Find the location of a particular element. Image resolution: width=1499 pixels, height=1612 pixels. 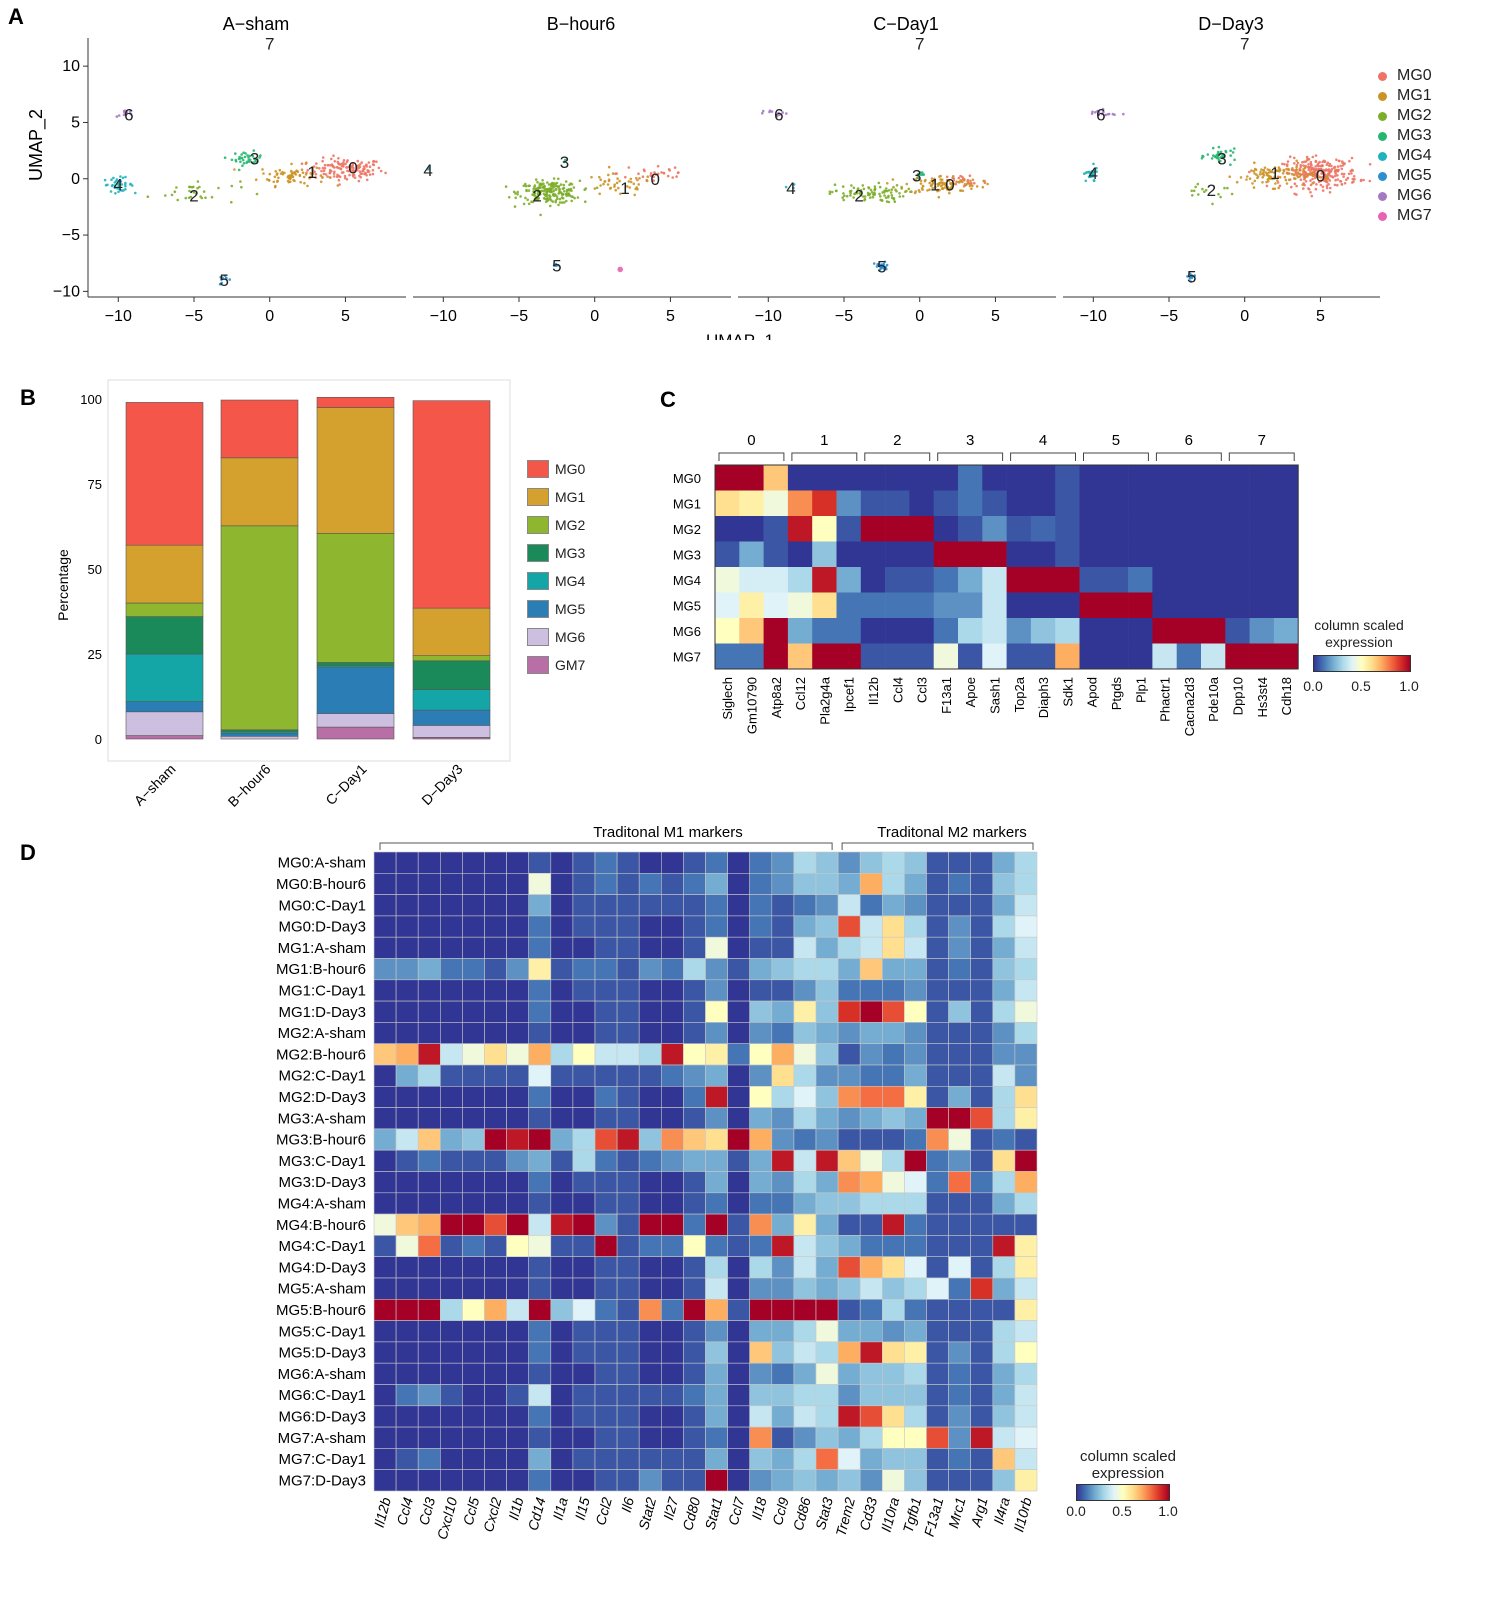

umap-legend-item: MG3 is located at coordinates (1405, 136).